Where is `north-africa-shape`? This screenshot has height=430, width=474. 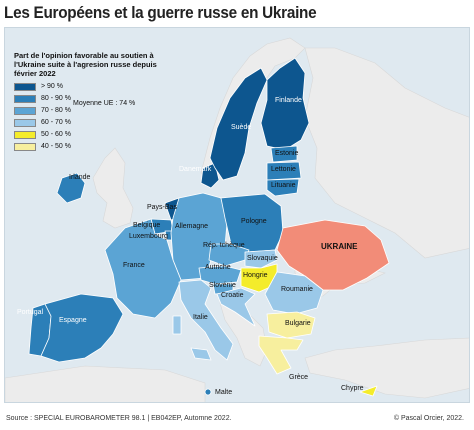
north-africa-shape is located at coordinates (105, 383).